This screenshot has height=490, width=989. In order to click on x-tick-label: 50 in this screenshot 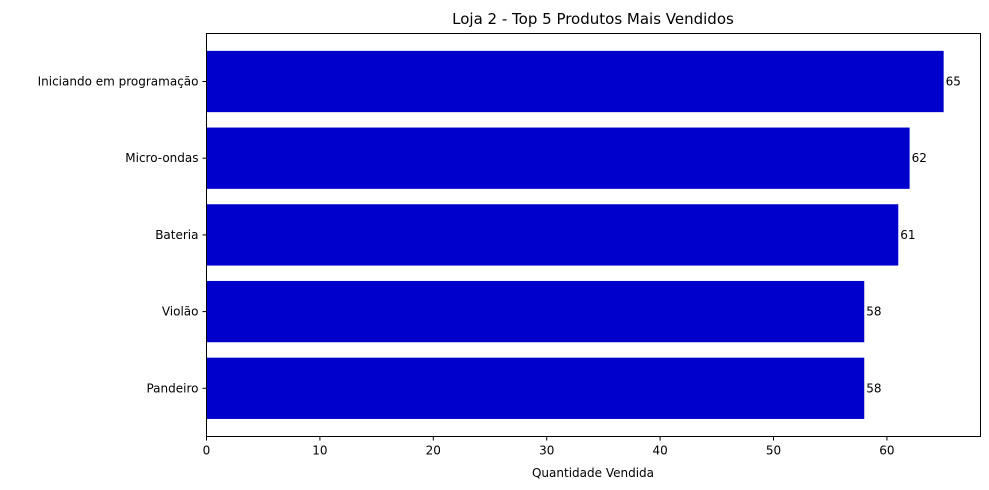, I will do `click(773, 451)`.